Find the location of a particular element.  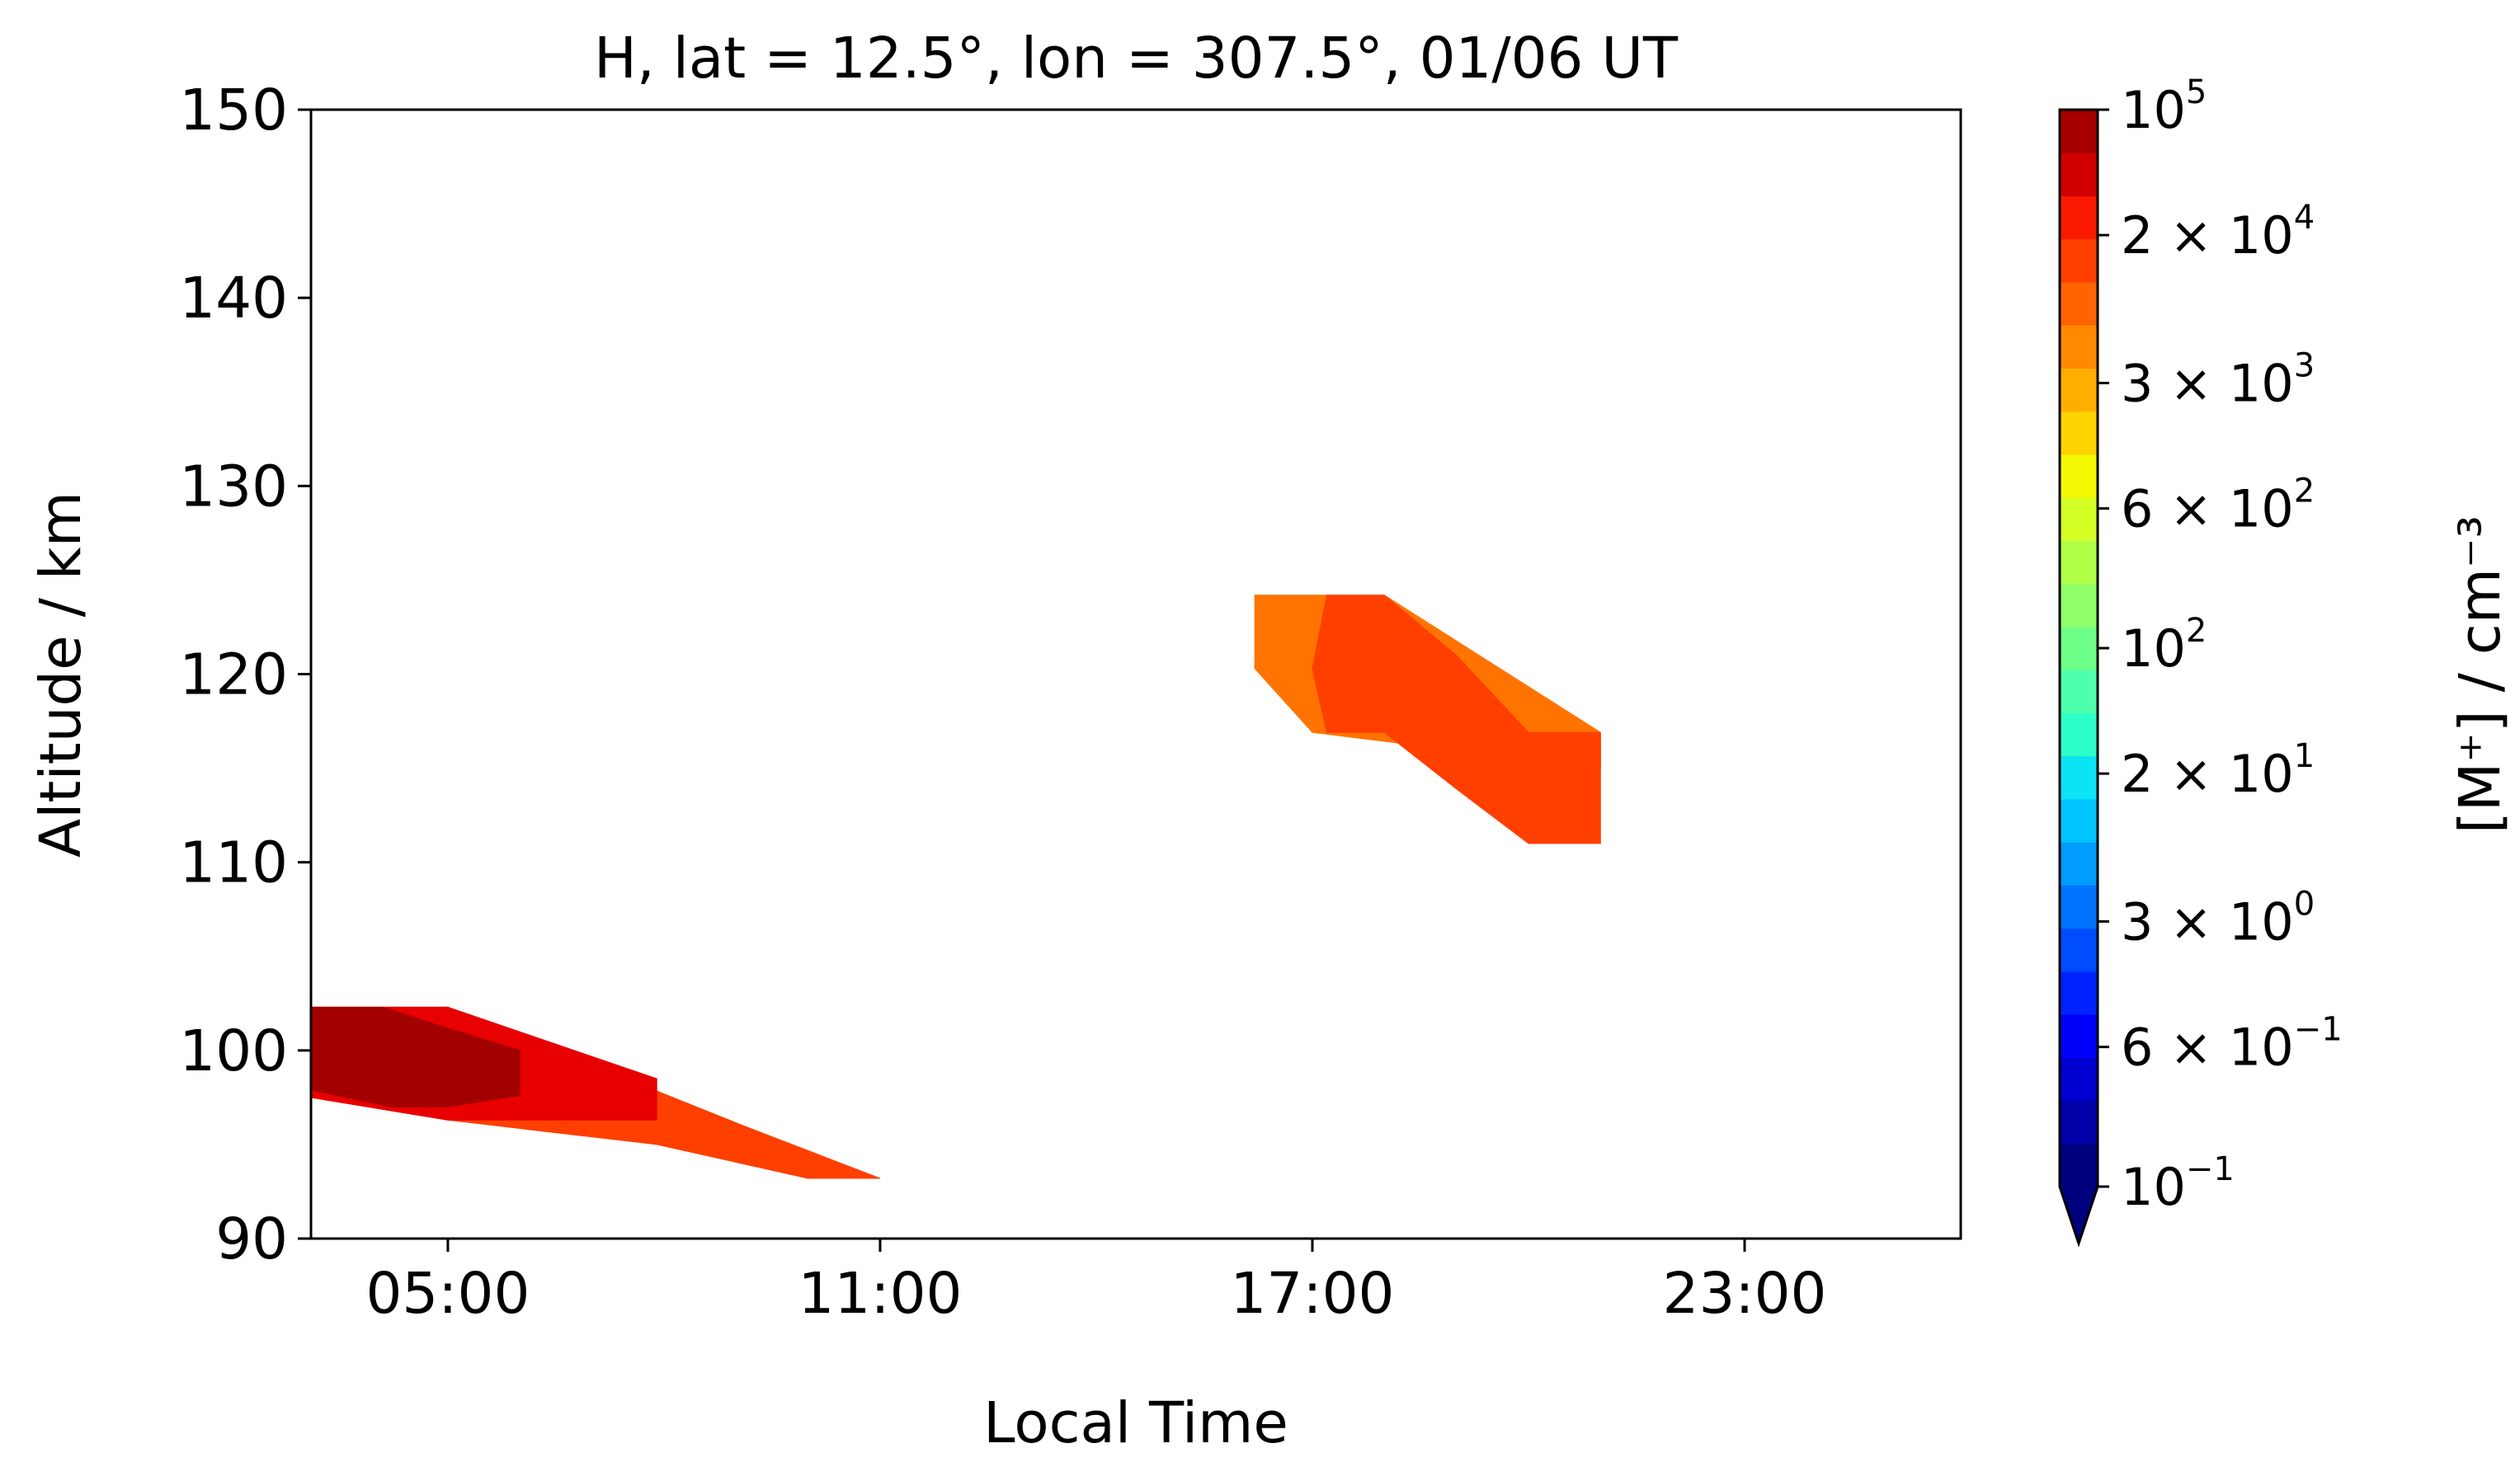

colorbar-tick-label: 3 × 100 is located at coordinates (2218, 919).